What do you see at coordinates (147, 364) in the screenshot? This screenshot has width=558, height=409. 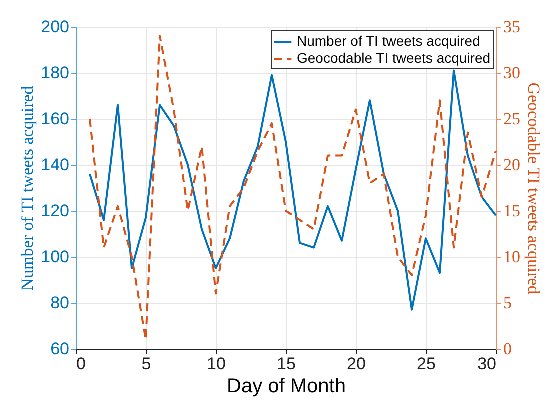 I see `x-tick-label: 5` at bounding box center [147, 364].